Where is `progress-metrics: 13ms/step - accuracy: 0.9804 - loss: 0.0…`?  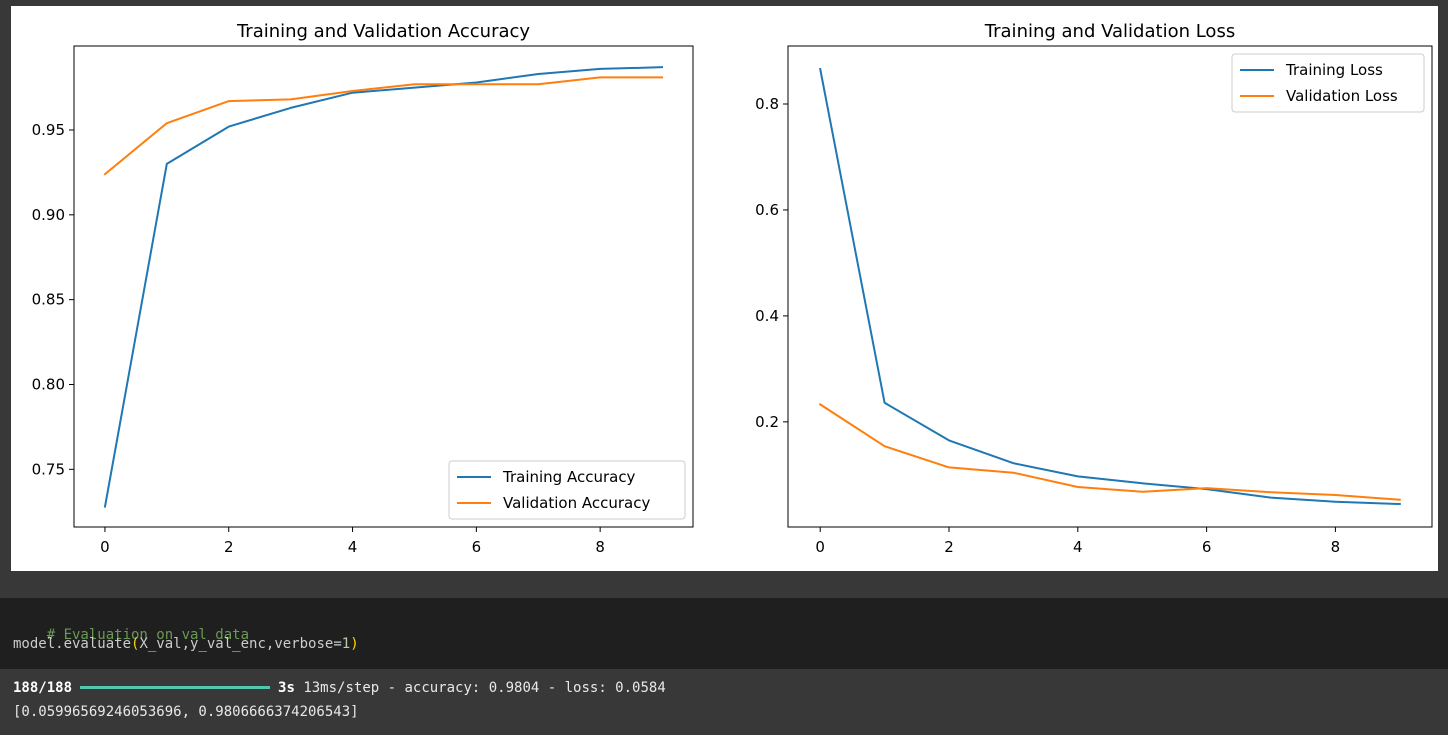
progress-metrics: 13ms/step - accuracy: 0.9804 - loss: 0.0… is located at coordinates (484, 688).